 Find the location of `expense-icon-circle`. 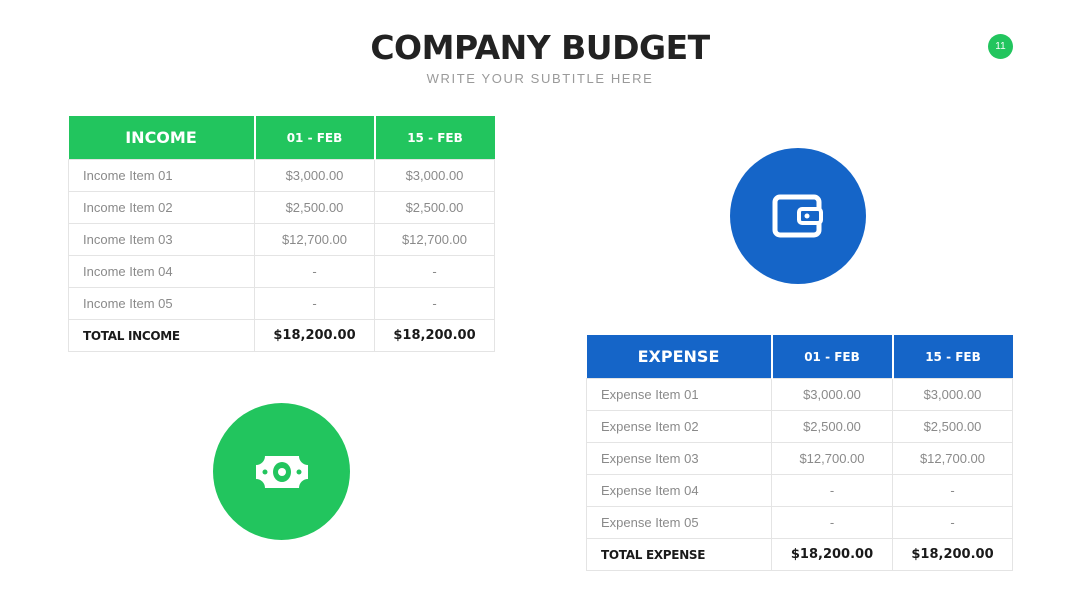

expense-icon-circle is located at coordinates (798, 216).